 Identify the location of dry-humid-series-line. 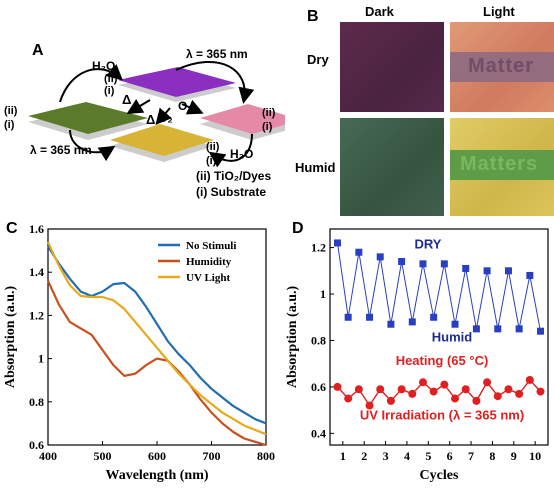
(439, 287).